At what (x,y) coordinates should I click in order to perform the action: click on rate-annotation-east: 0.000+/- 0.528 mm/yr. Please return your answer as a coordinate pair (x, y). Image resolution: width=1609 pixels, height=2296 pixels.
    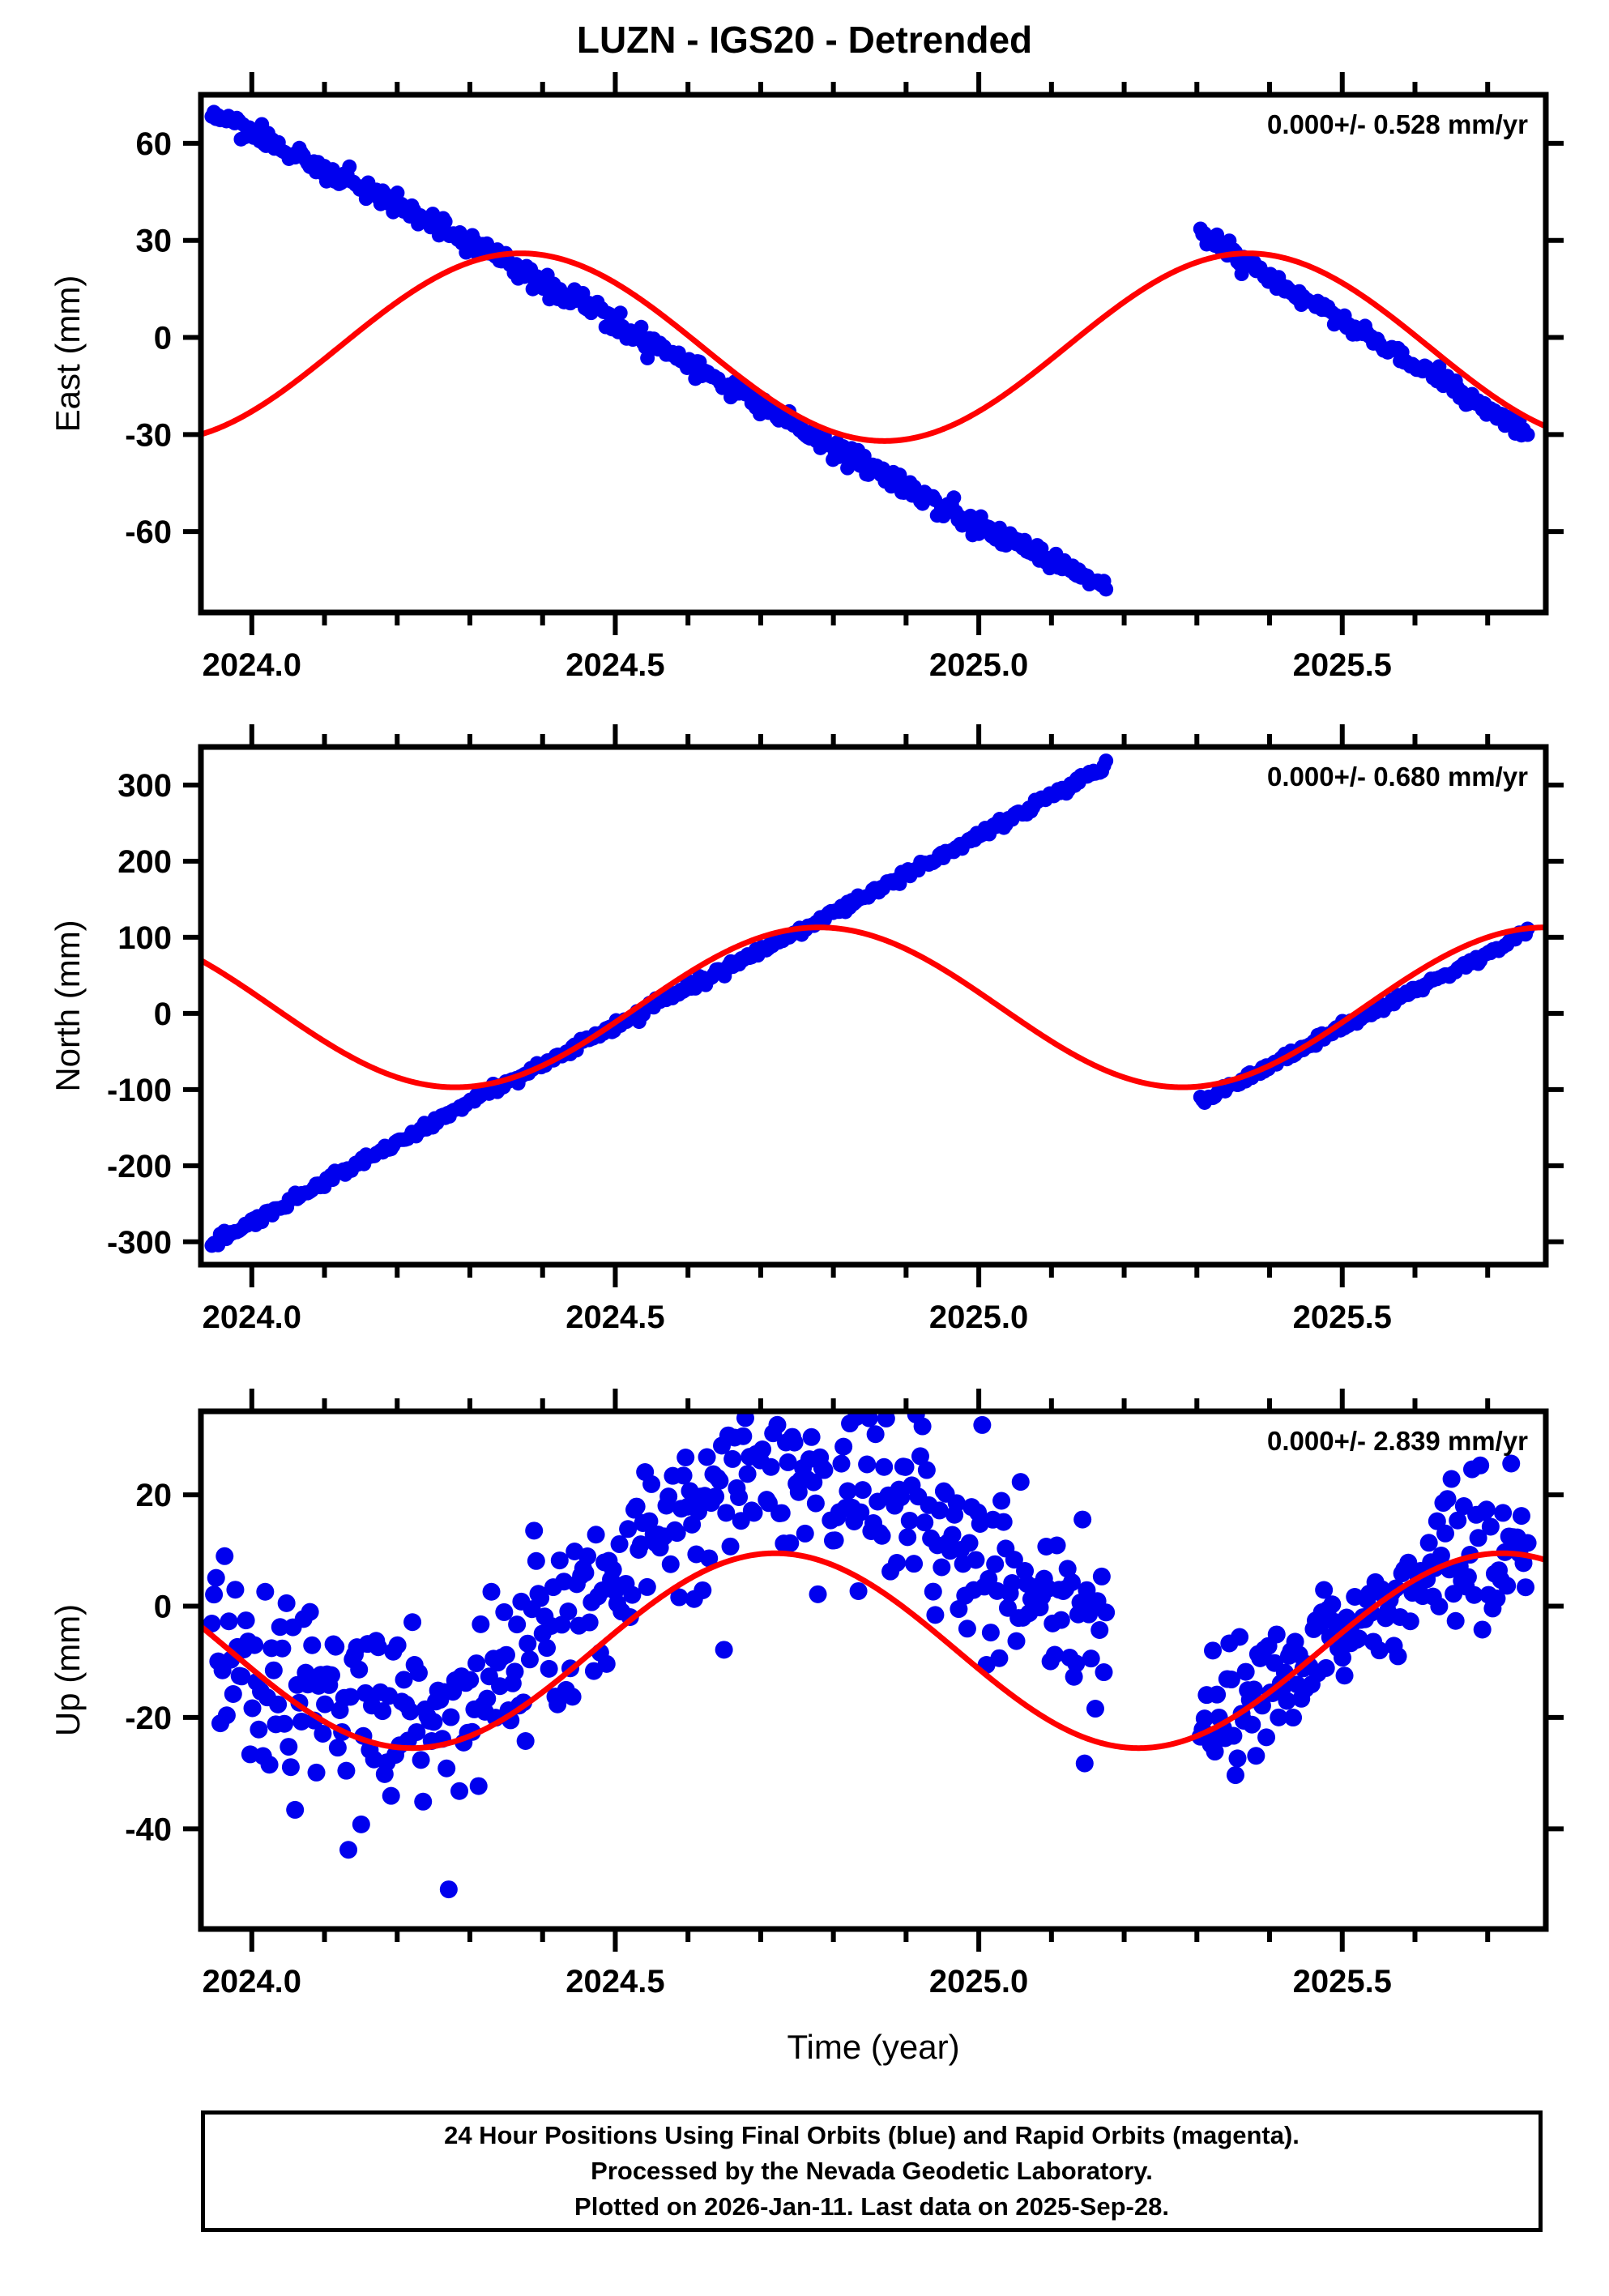
    Looking at the image, I should click on (1397, 124).